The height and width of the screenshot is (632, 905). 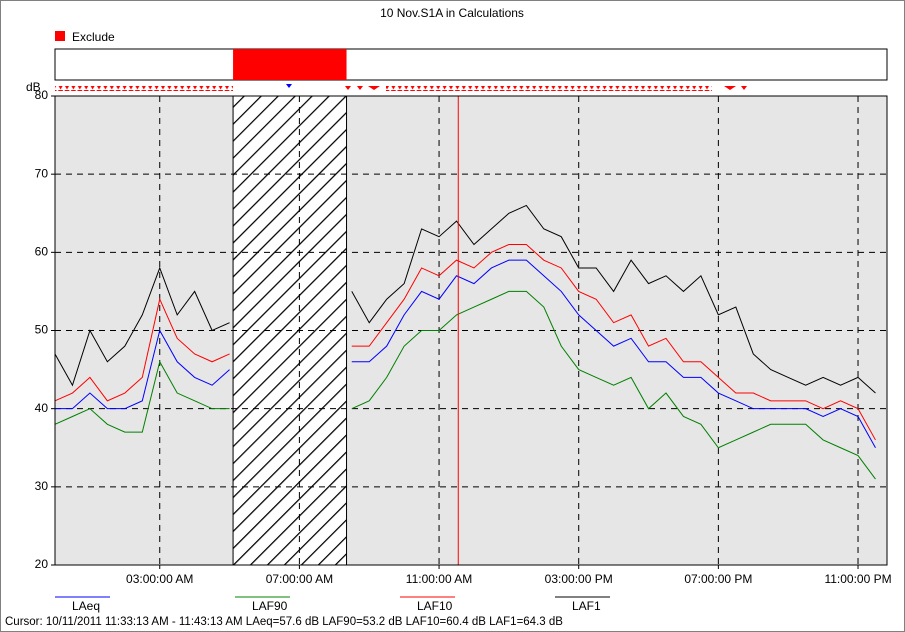 I want to click on legend-label: LAF10, so click(x=435, y=606).